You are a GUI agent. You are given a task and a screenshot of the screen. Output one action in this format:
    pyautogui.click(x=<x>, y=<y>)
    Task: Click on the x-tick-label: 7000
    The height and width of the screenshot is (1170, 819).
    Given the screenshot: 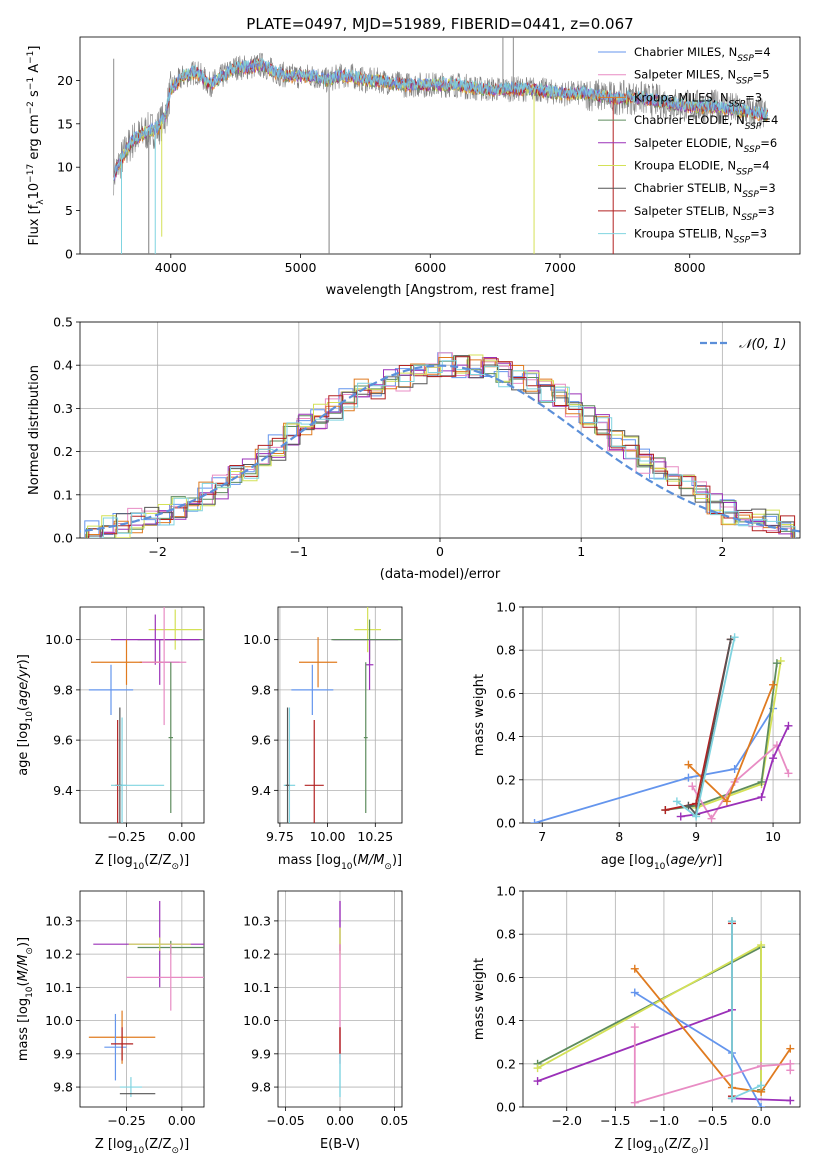 What is the action you would take?
    pyautogui.click(x=560, y=267)
    